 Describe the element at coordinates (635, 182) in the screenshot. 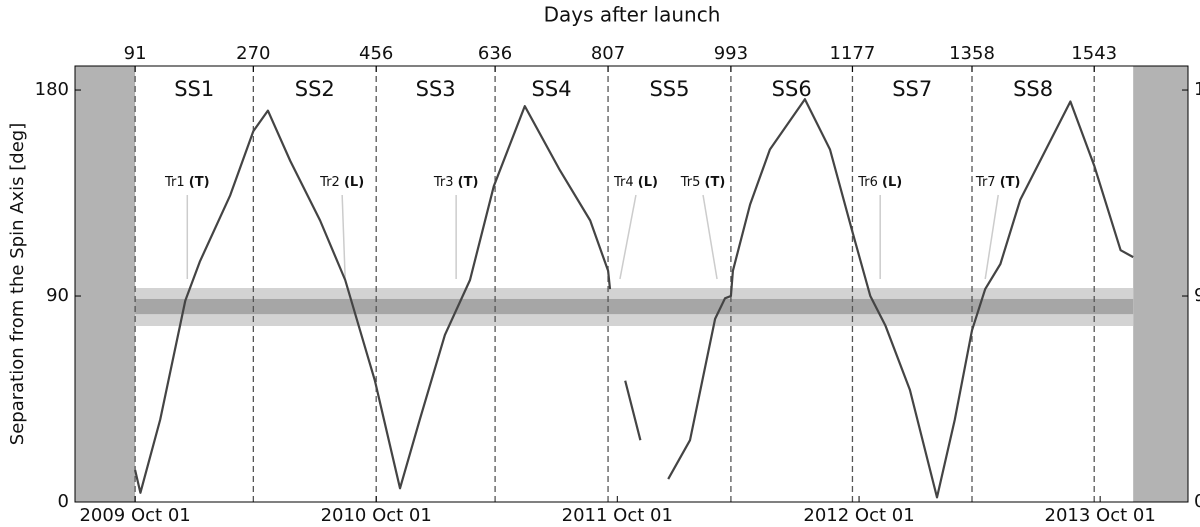

I see `annotation-label: Tr4 (L)` at that location.